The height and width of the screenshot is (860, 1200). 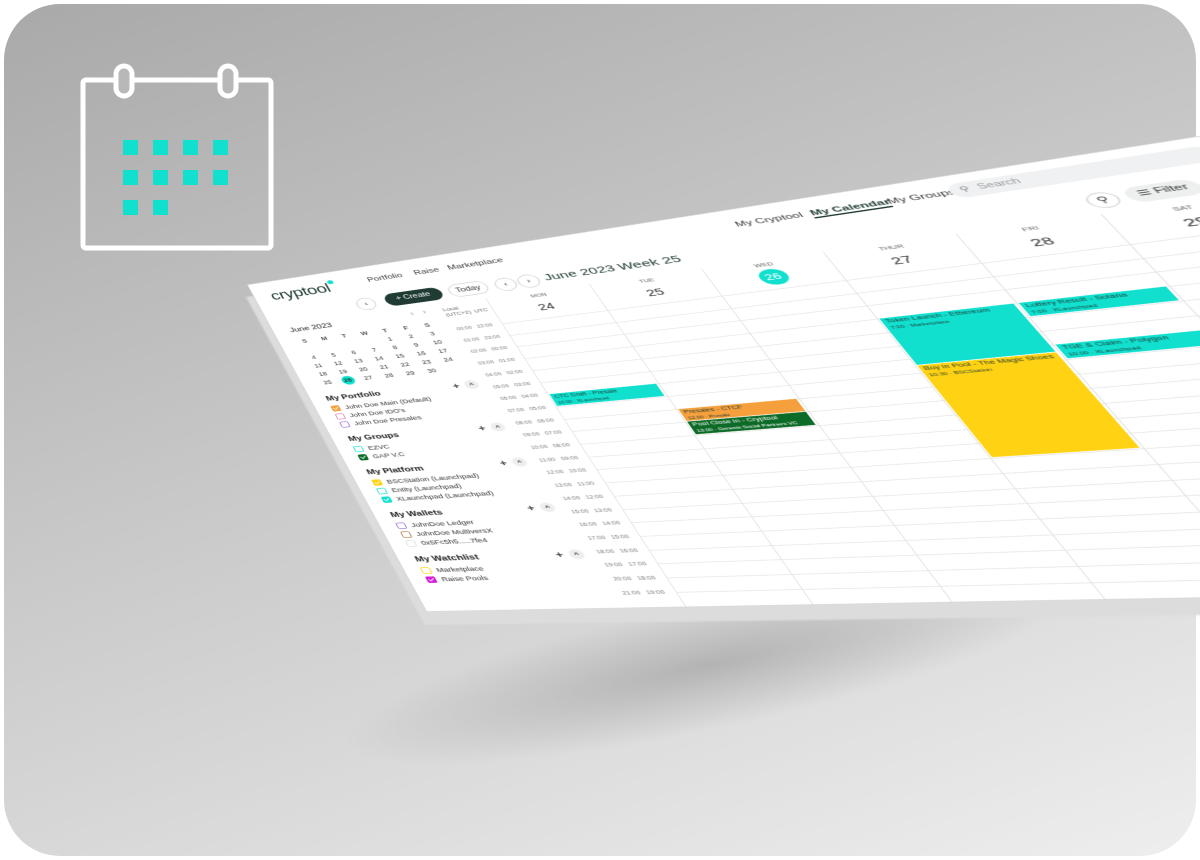 What do you see at coordinates (454, 541) in the screenshot?
I see `sidebar-item-label: 0x5Fc5h5.....7fe4` at bounding box center [454, 541].